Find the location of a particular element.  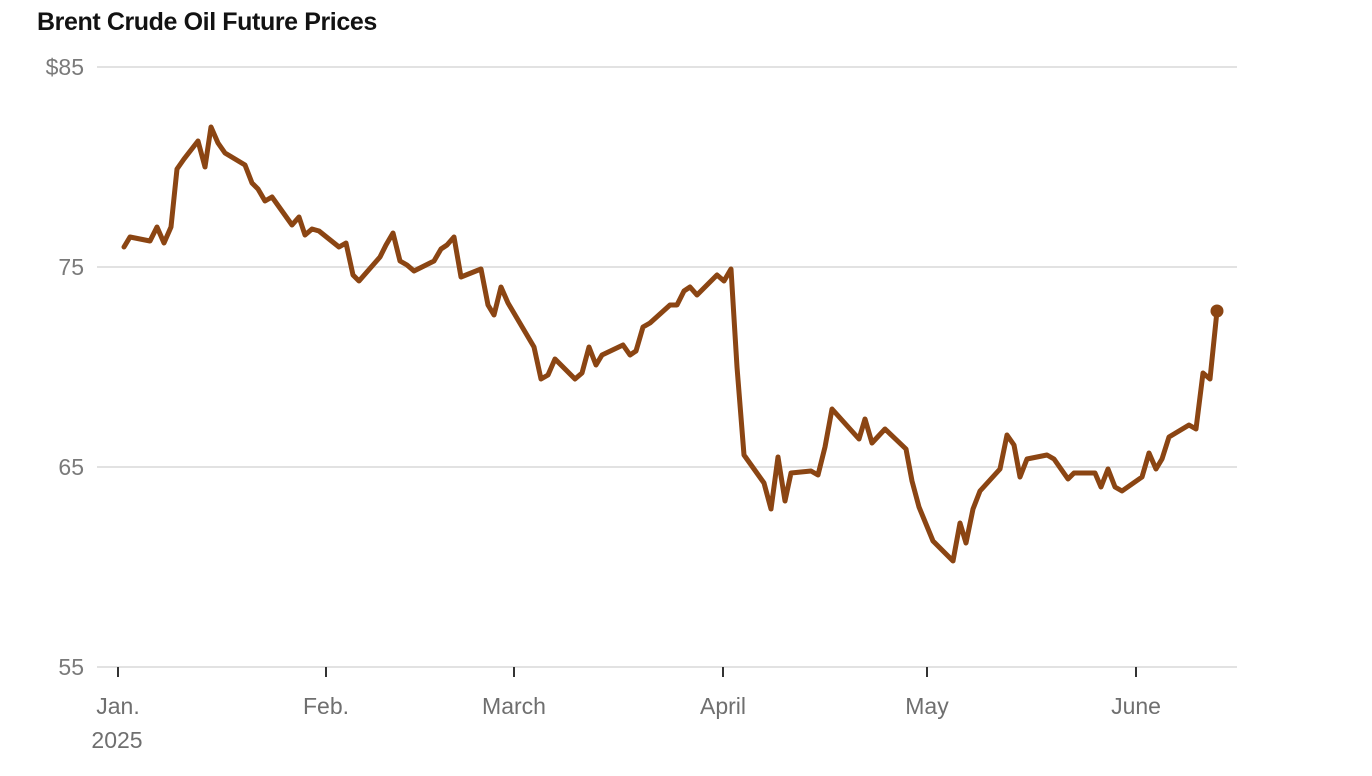

y-tick-label: 75 is located at coordinates (71, 267).